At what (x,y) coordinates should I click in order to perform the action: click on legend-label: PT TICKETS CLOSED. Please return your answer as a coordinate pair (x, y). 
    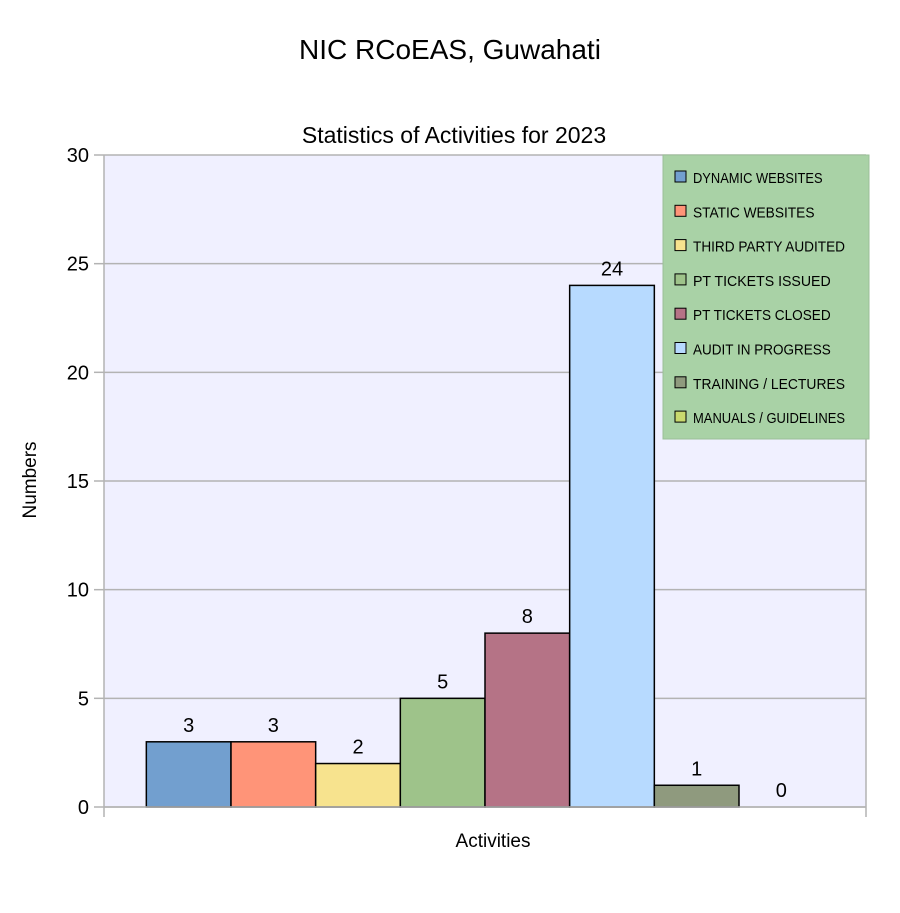
    Looking at the image, I should click on (762, 315).